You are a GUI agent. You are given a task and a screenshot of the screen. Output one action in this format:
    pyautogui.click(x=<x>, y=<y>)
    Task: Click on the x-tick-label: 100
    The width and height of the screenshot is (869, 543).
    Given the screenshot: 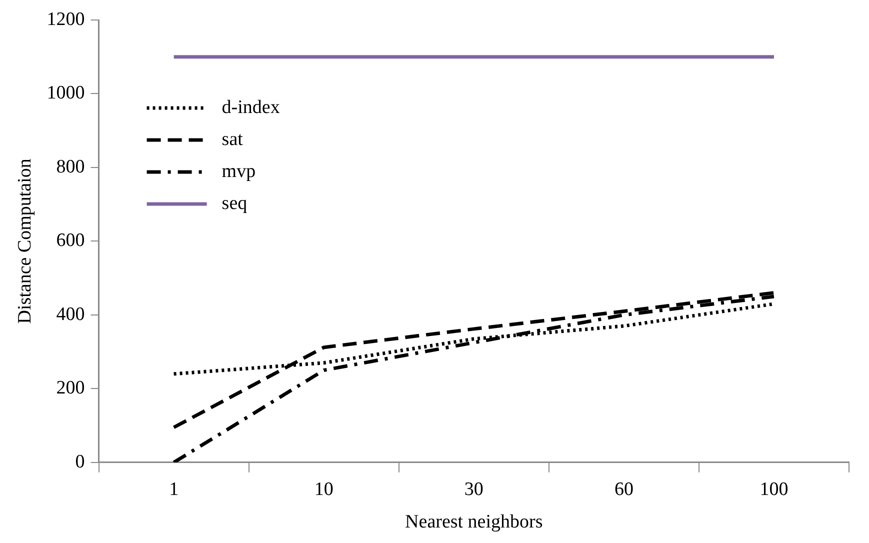 What is the action you would take?
    pyautogui.click(x=774, y=489)
    